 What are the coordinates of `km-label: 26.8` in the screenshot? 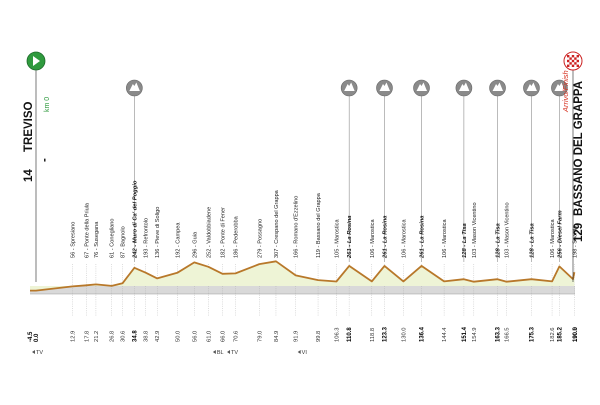 It's located at (113, 336).